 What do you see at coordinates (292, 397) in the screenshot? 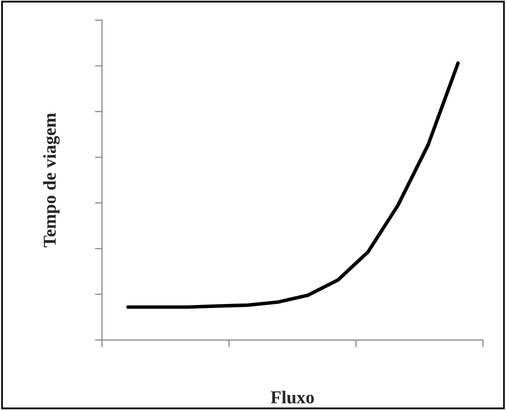
I see `x-axis-title: Fluxo` at bounding box center [292, 397].